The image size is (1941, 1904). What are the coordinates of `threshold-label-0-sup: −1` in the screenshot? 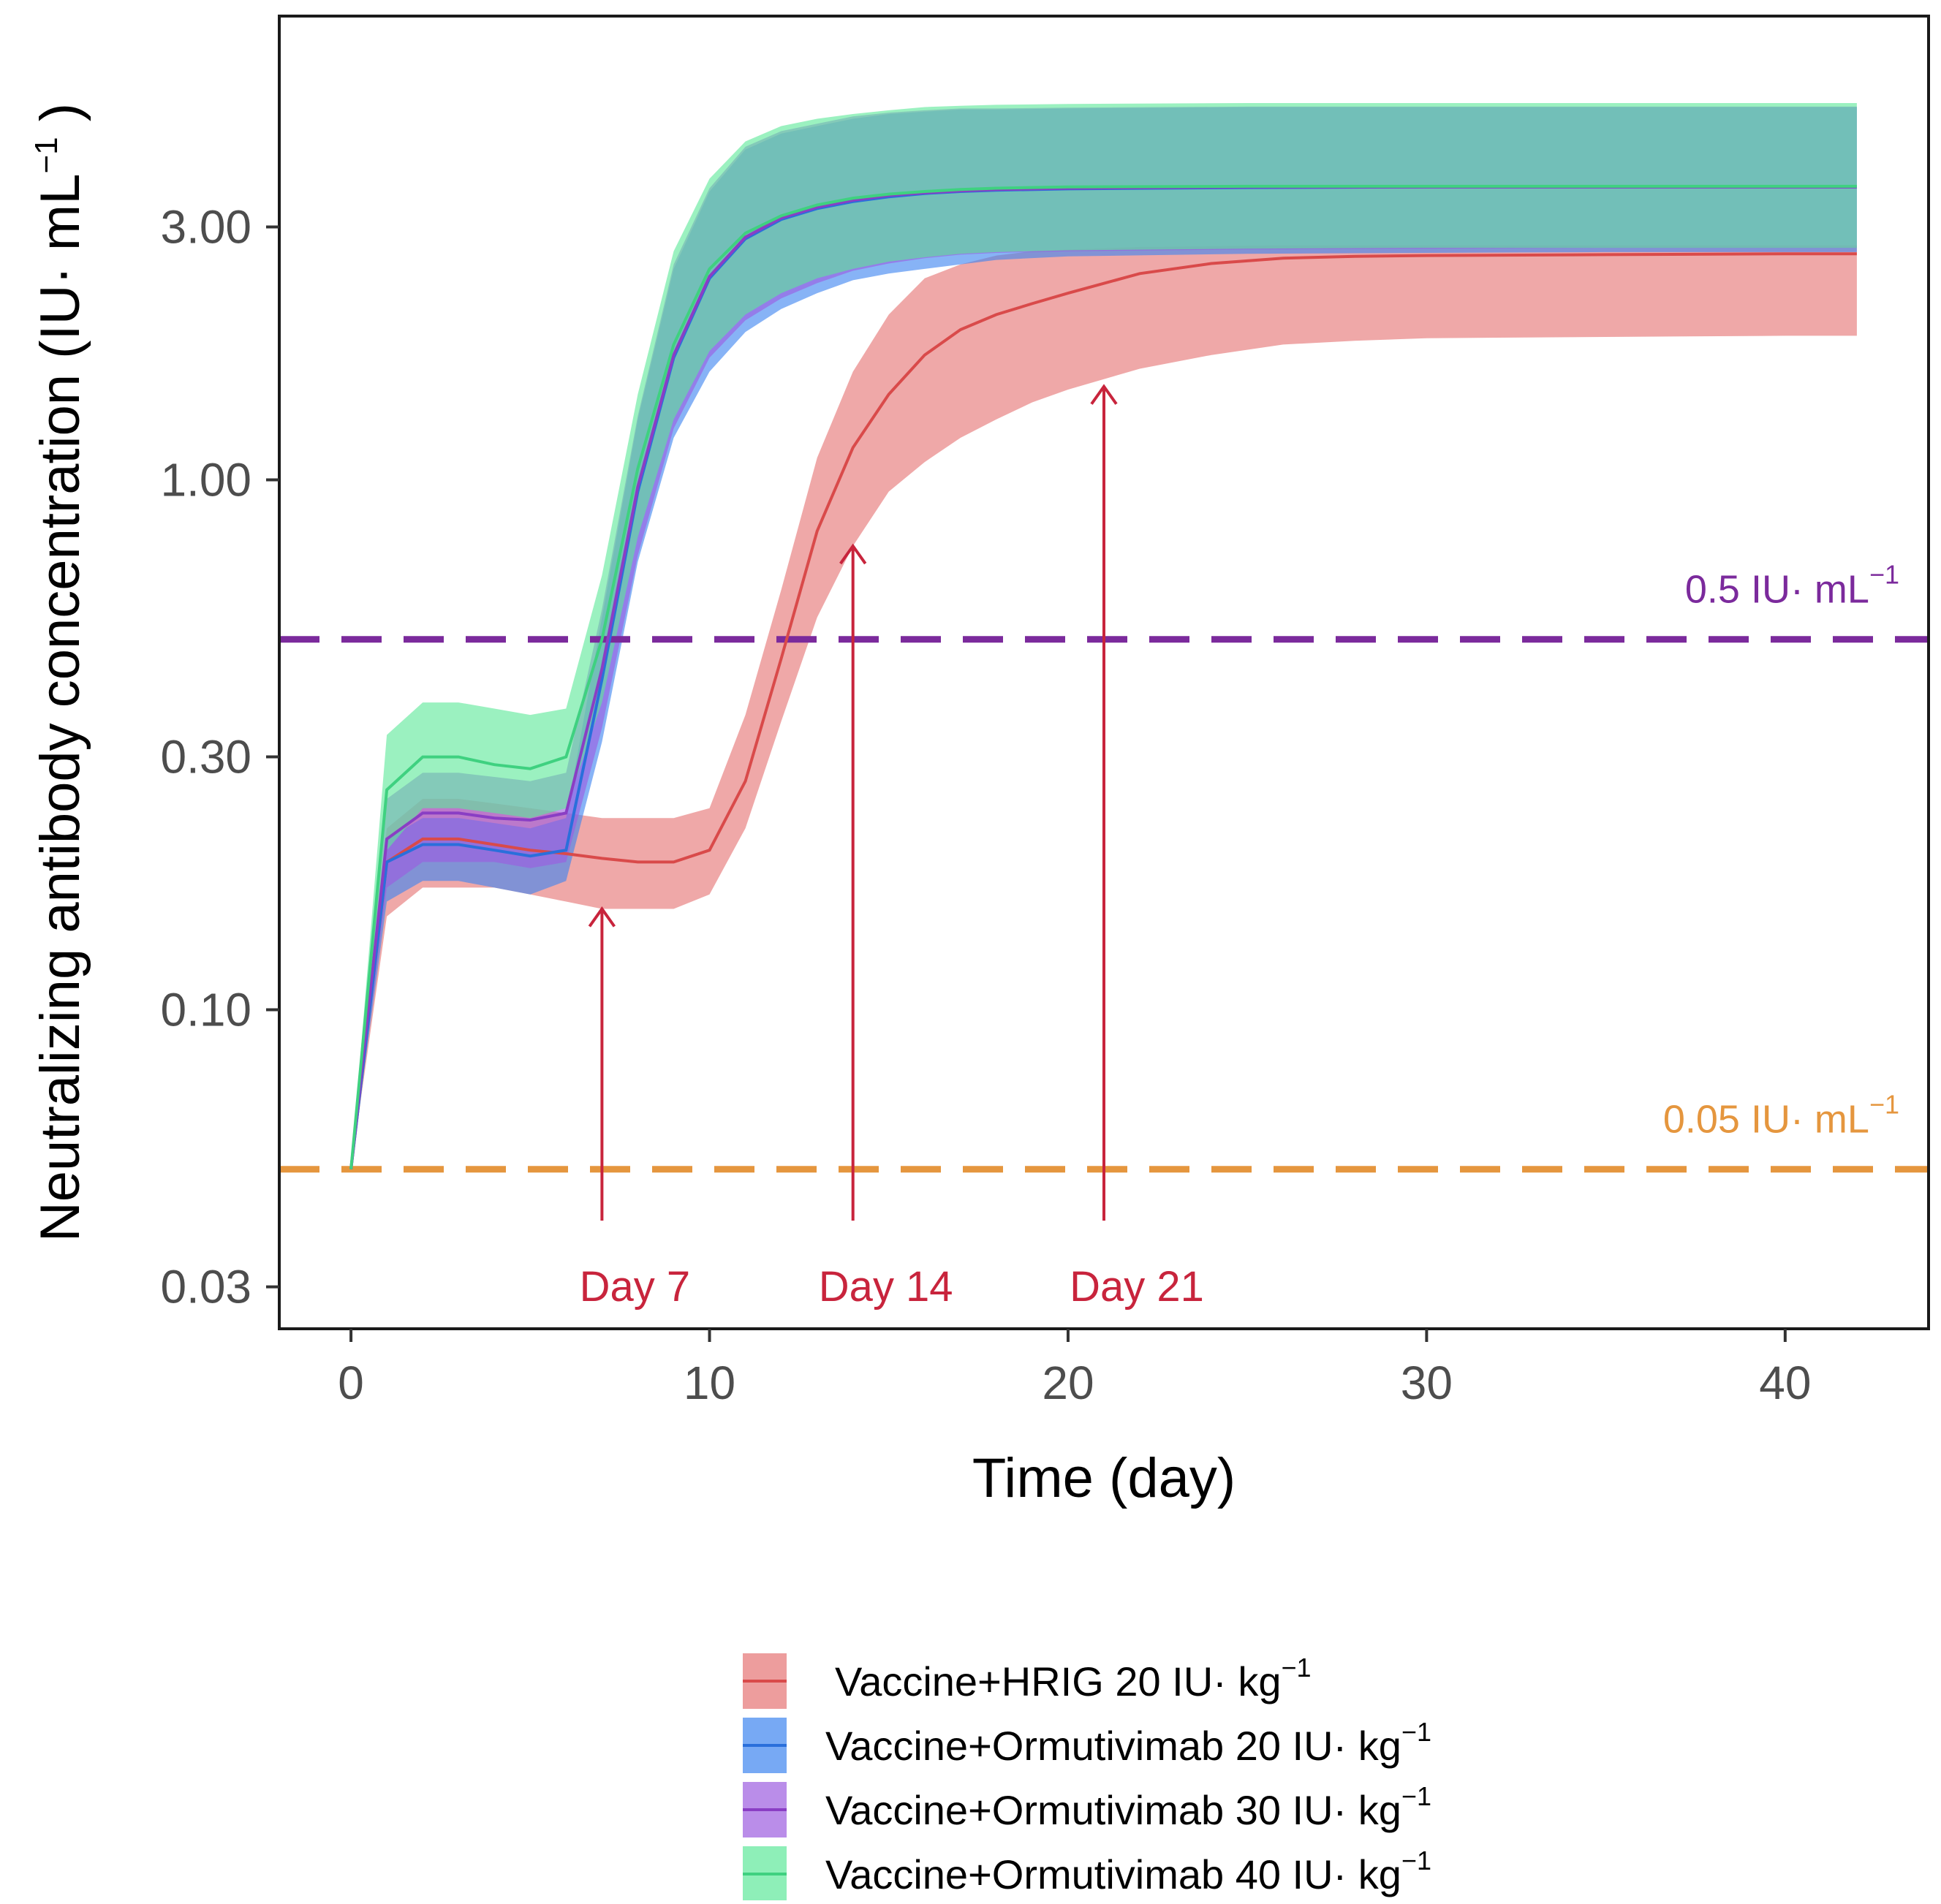 It's located at (1884, 575).